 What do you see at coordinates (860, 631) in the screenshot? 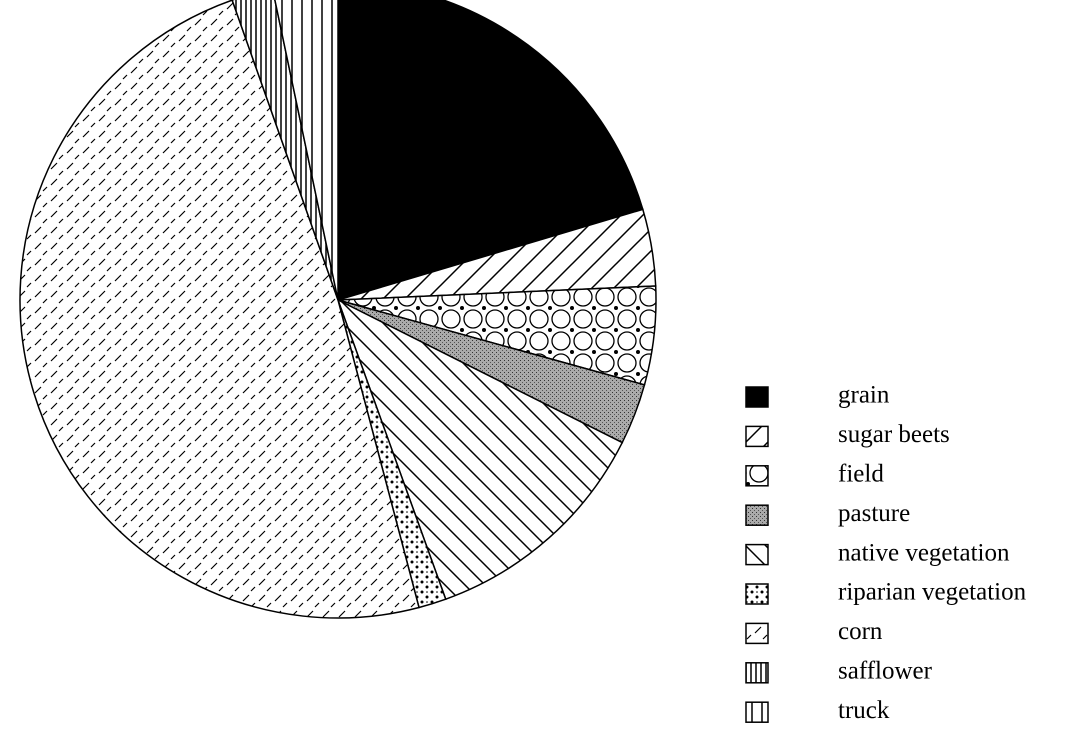
I see `legend-label: corn` at bounding box center [860, 631].